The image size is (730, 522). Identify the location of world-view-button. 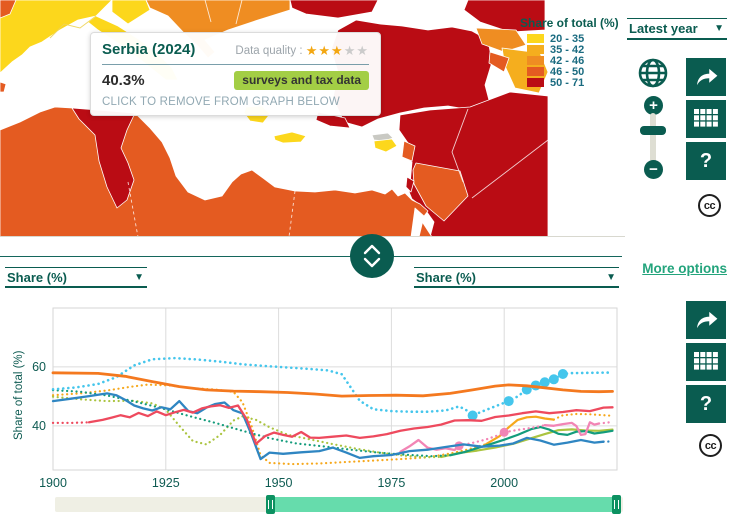
(653, 73).